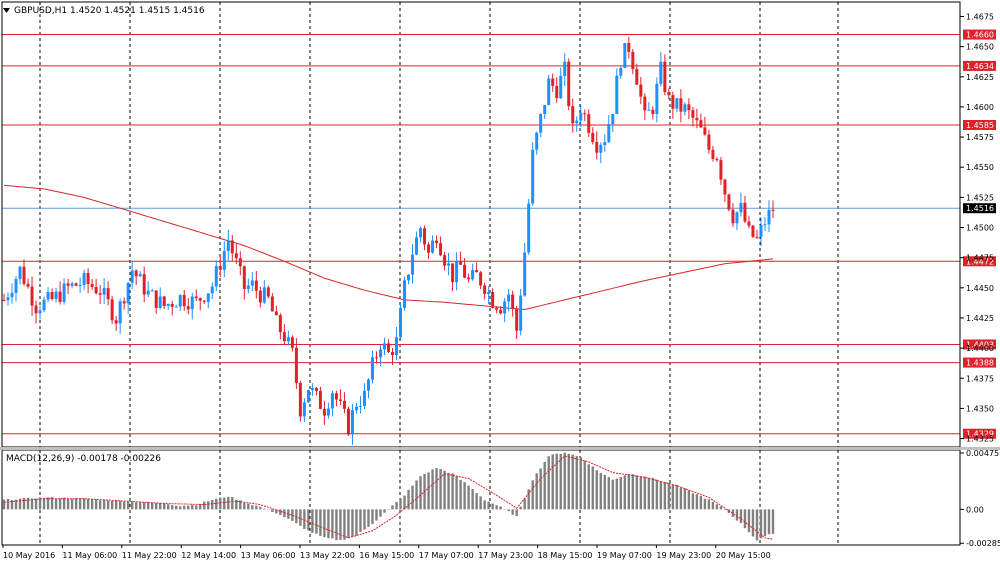 Image resolution: width=1000 pixels, height=569 pixels. I want to click on current-price-label: 1.4516, so click(980, 208).